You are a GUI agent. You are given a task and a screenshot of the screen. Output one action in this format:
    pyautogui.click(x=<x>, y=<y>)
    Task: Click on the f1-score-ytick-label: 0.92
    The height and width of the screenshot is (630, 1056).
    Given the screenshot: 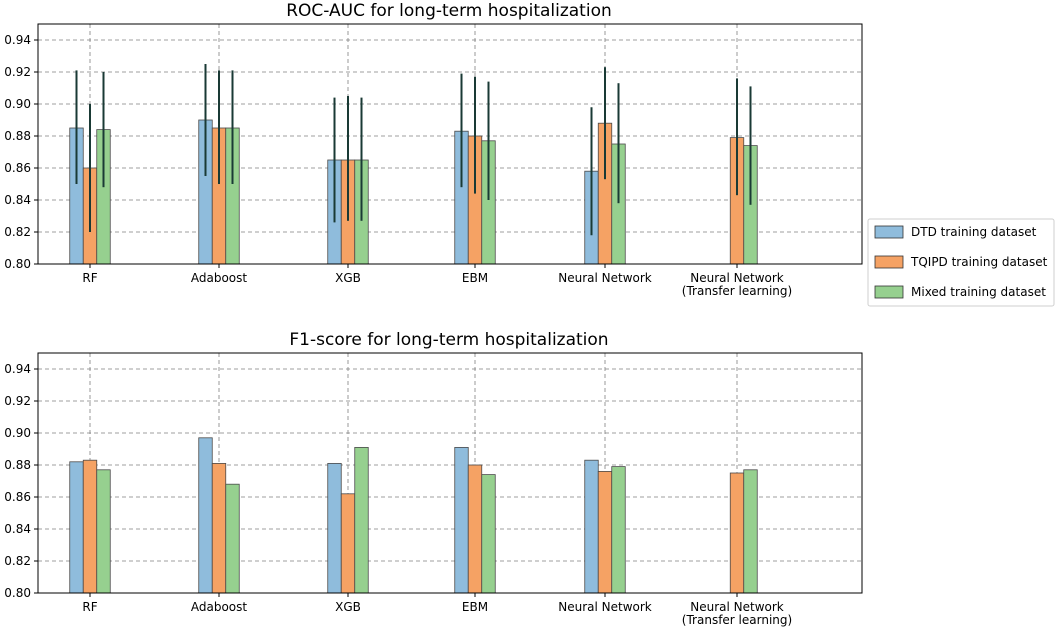 What is the action you would take?
    pyautogui.click(x=17, y=401)
    